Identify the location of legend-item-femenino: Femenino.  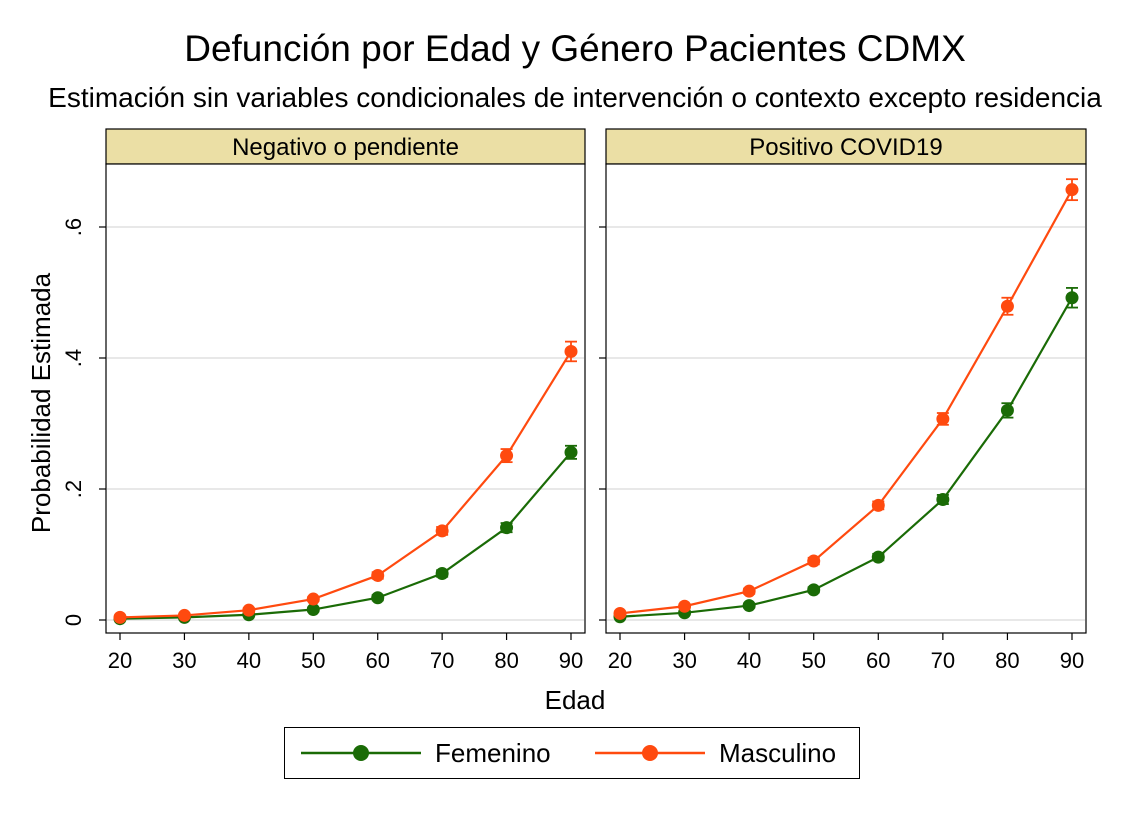
(426, 753).